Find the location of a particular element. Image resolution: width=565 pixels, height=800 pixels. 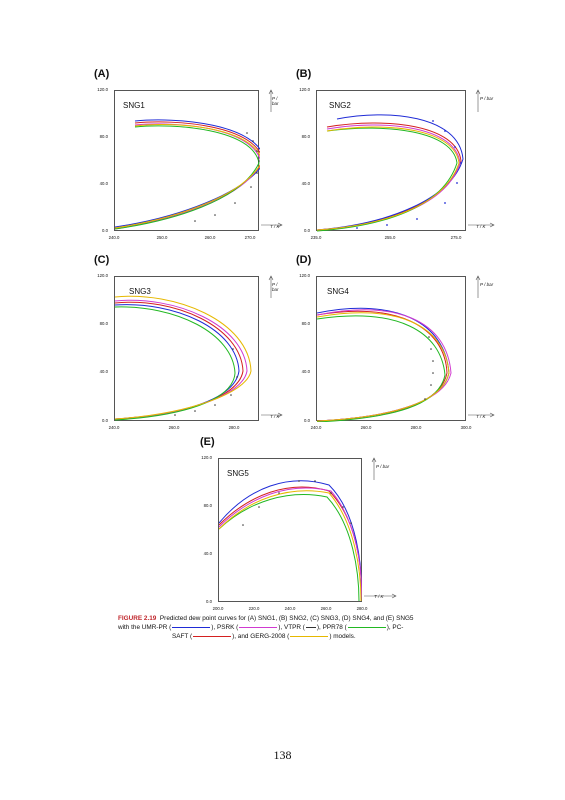

x-tick: 235.0 is located at coordinates (316, 237).